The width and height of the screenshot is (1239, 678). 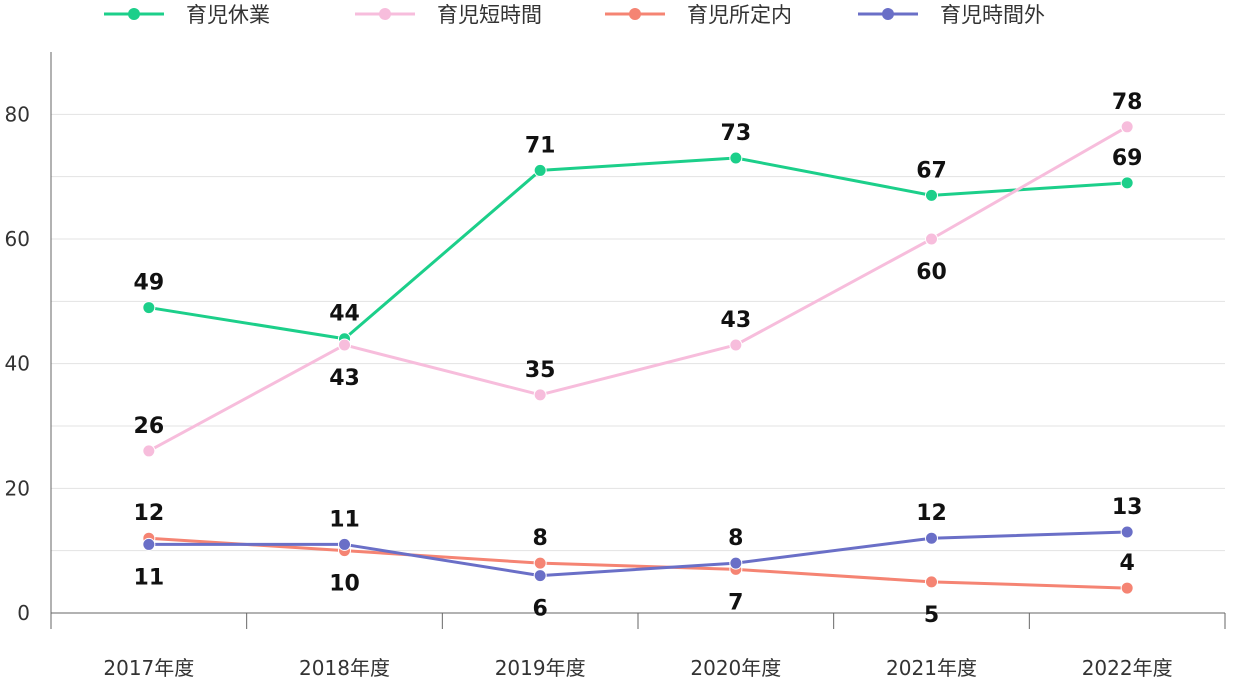 I want to click on data-label: 49, so click(x=149, y=283).